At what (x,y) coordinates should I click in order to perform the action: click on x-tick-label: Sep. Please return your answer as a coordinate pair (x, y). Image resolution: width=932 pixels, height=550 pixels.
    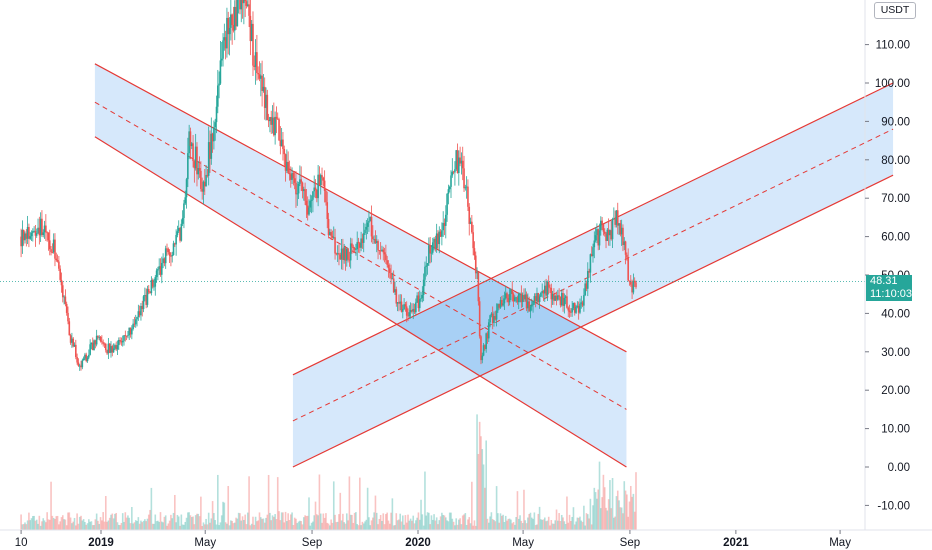
    Looking at the image, I should click on (312, 543).